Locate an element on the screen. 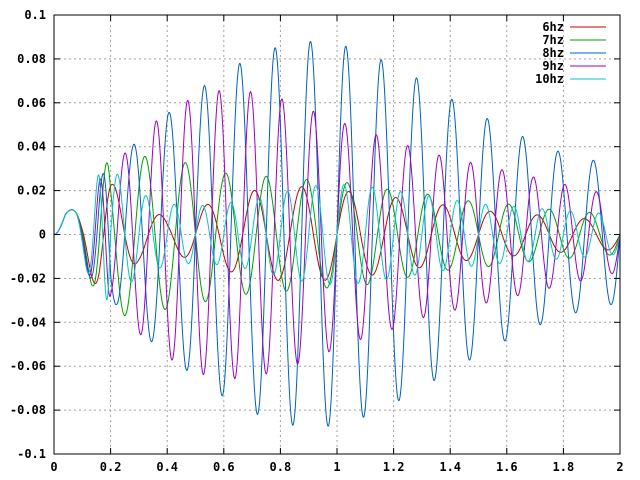 The height and width of the screenshot is (480, 640). x-tick-label: 0.2 is located at coordinates (111, 467).